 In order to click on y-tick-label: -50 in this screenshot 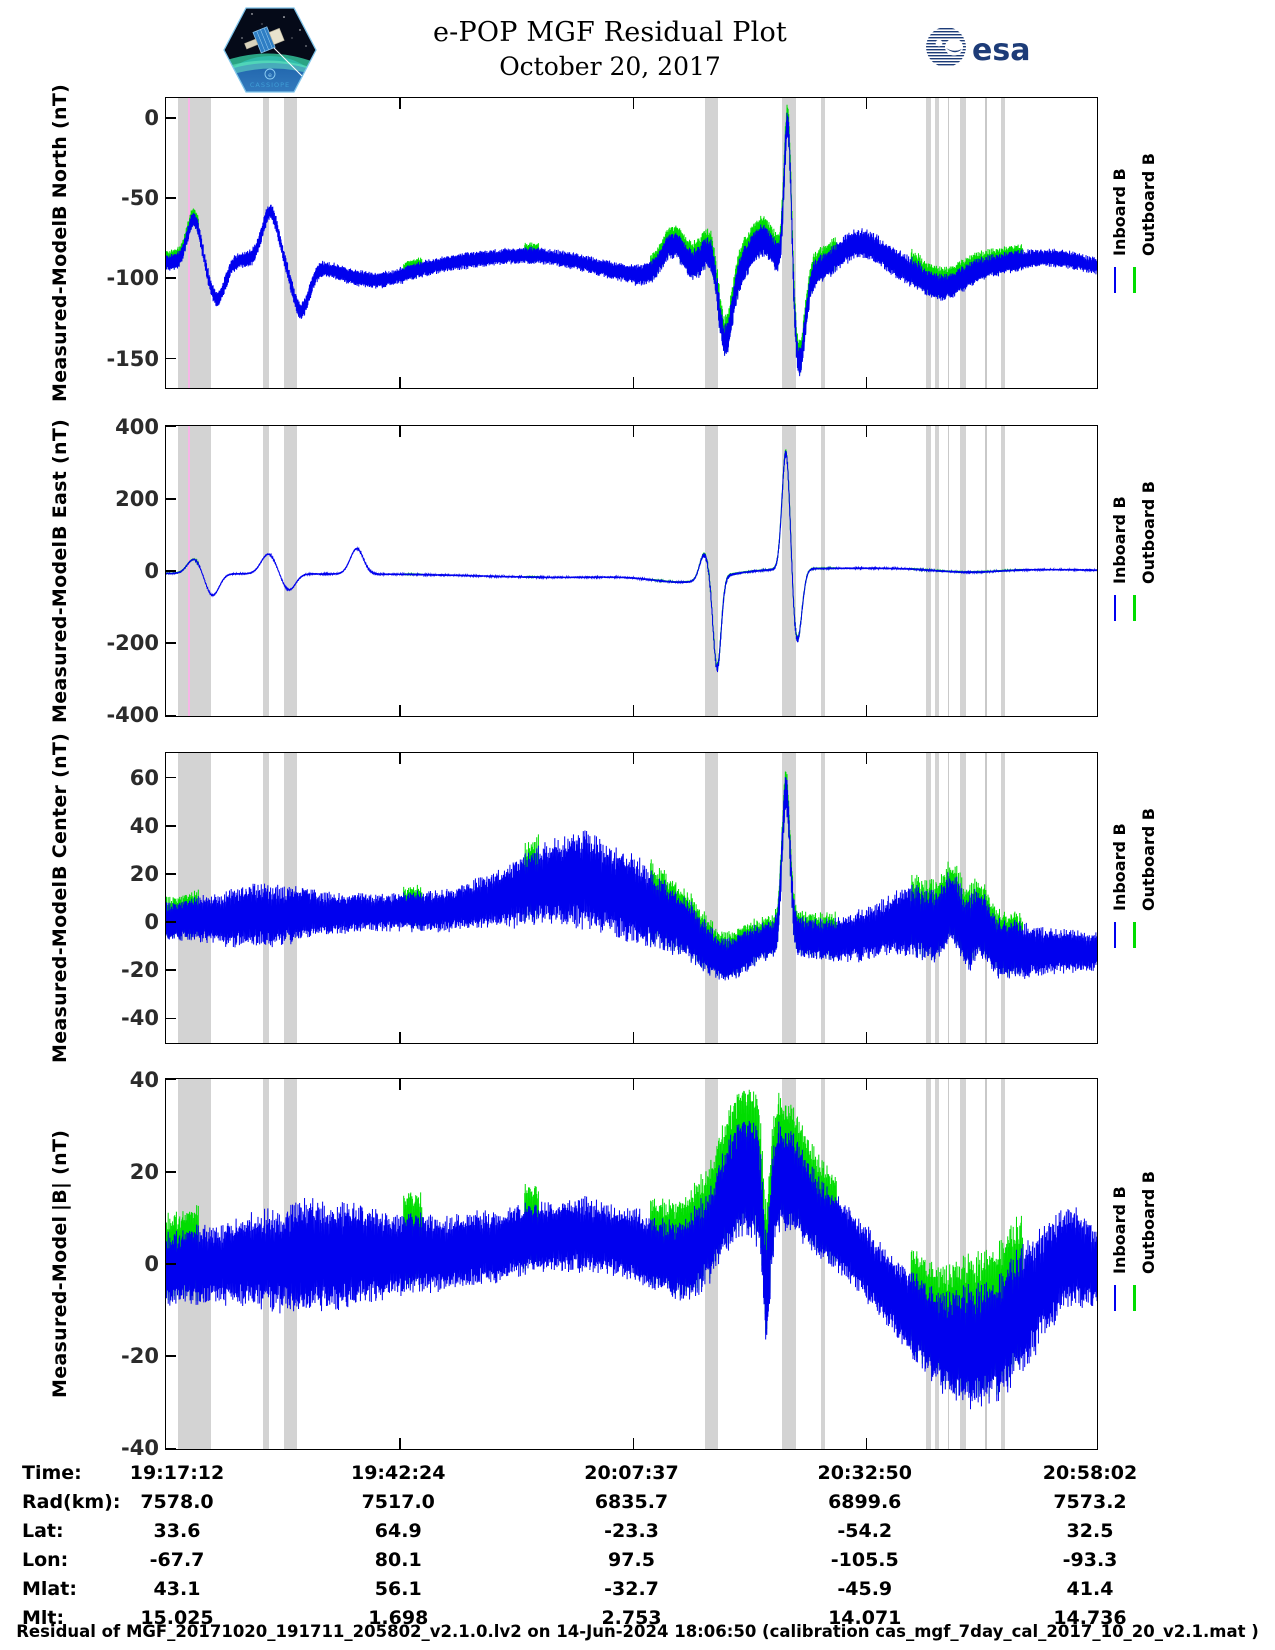, I will do `click(140, 198)`.